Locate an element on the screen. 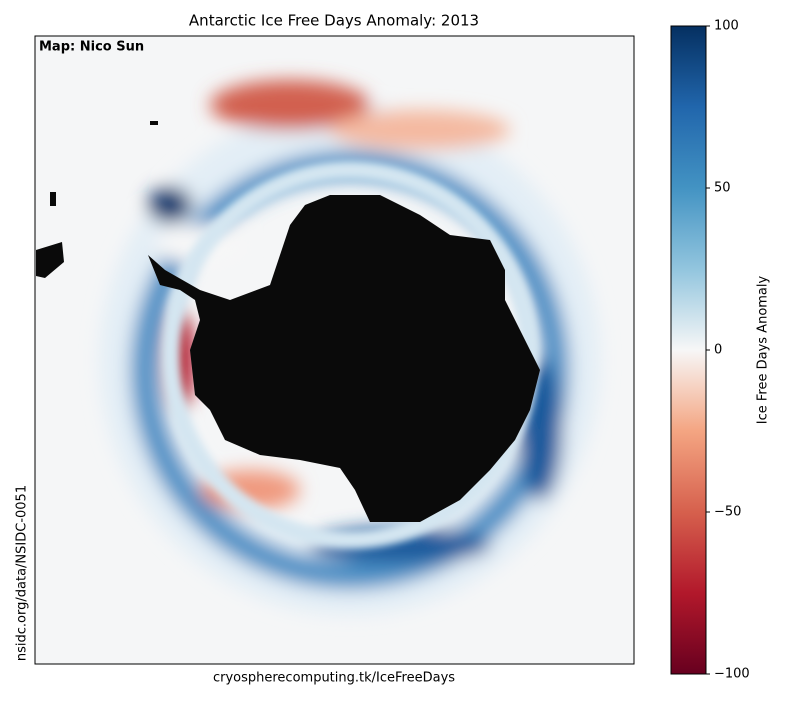 Image resolution: width=800 pixels, height=704 pixels. title: Antarctic Ice Free Days Anomaly: 2013 is located at coordinates (334, 21).